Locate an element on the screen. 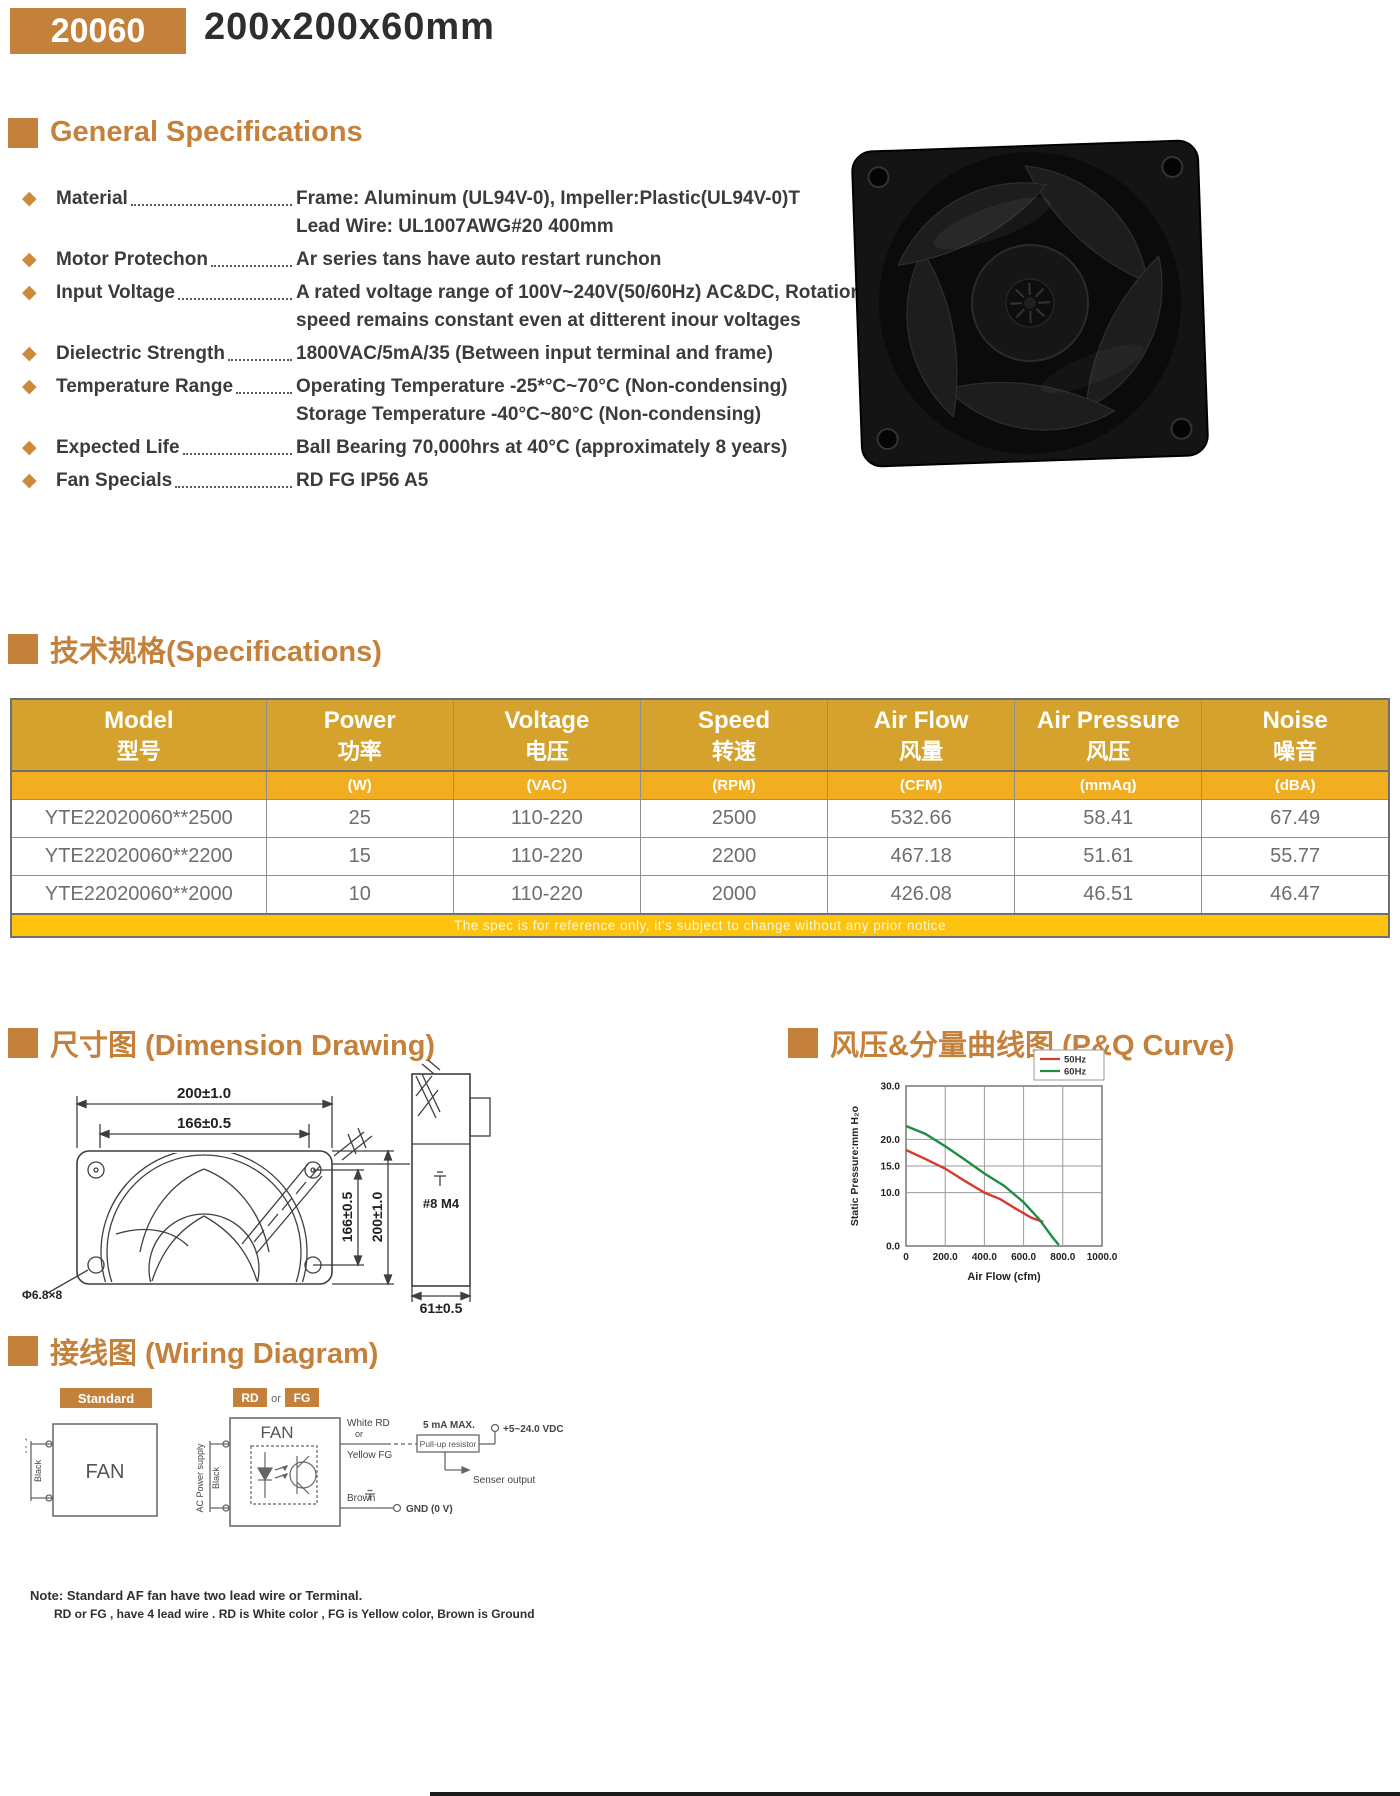 This screenshot has height=1796, width=1400. spec-label: Dielectric Strength is located at coordinates (140, 353).